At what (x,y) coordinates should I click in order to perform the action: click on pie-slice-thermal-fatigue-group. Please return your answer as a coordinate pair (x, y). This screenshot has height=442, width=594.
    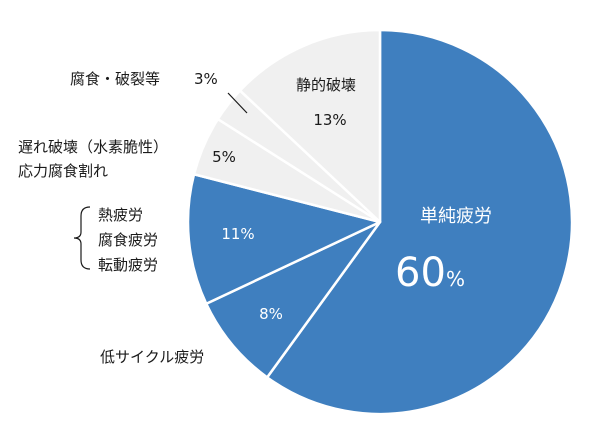
    Looking at the image, I should click on (284, 239).